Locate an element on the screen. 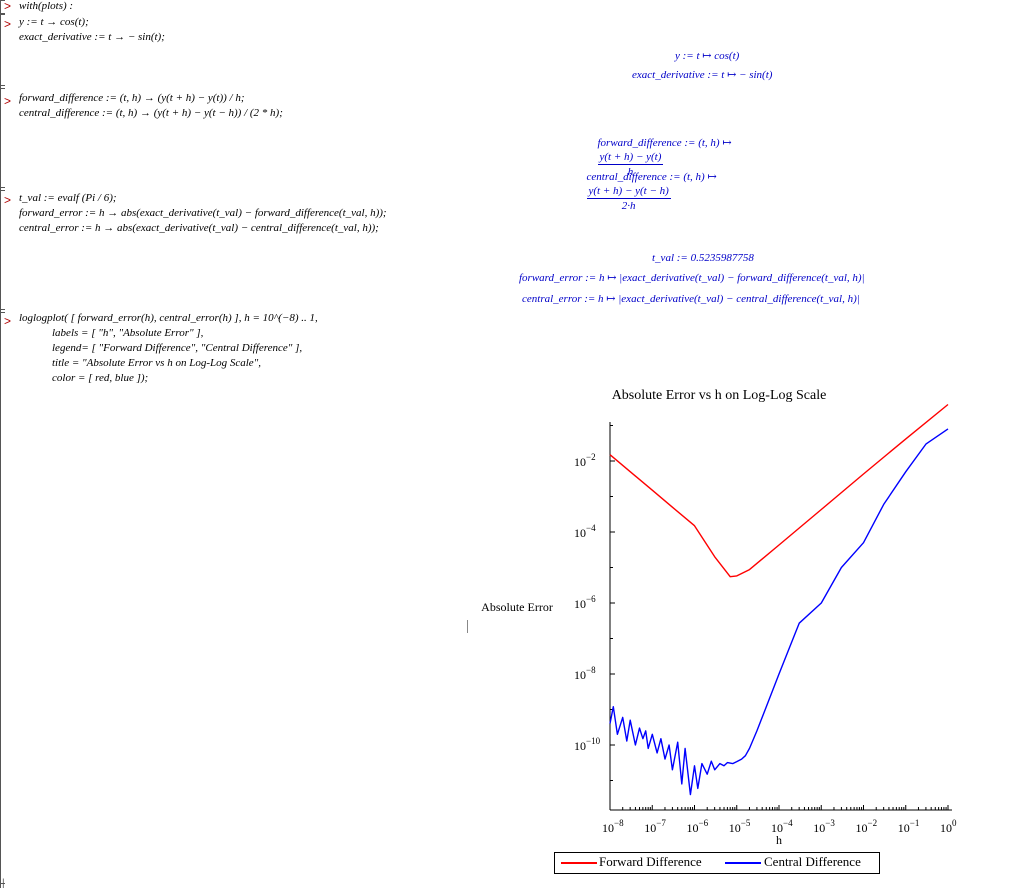  legend-swatch-forward is located at coordinates (579, 863).